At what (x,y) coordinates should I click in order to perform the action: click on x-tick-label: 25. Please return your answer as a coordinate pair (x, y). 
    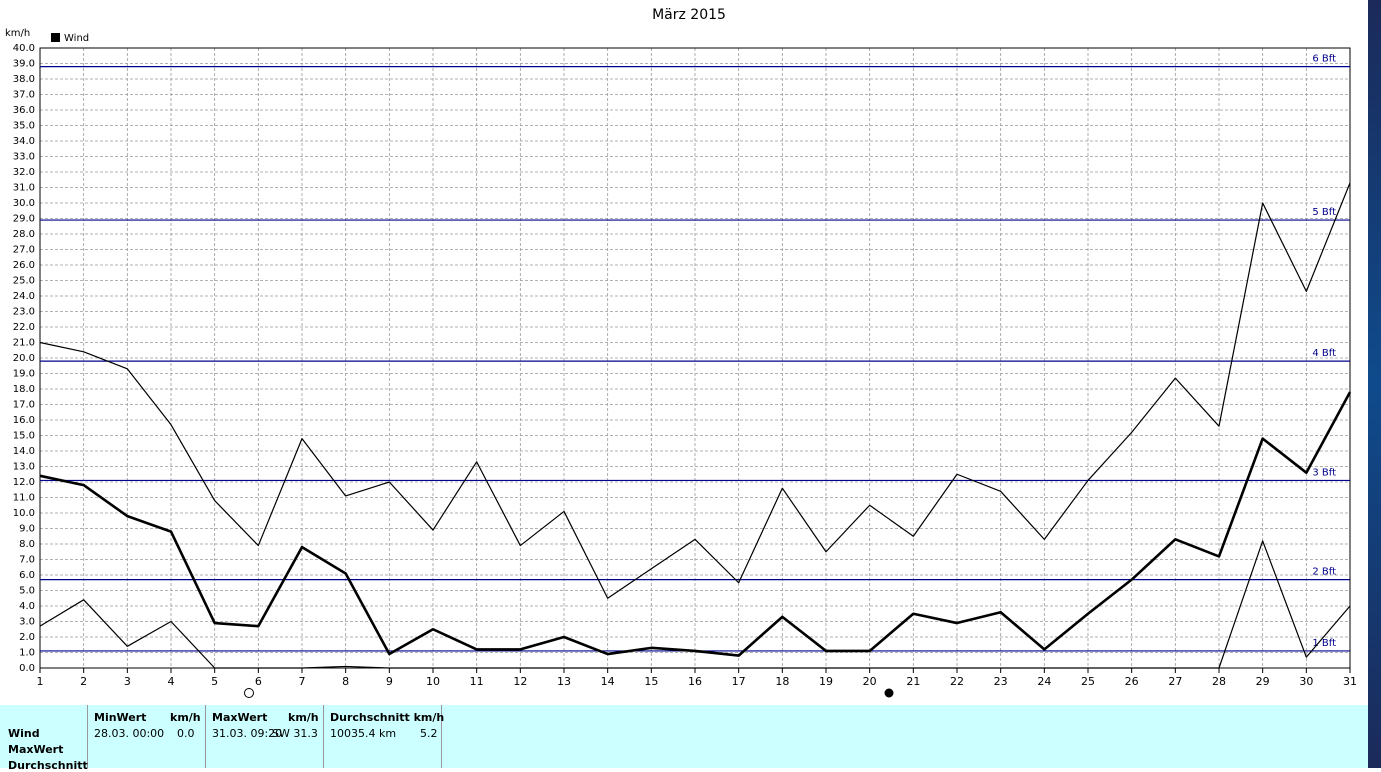
    Looking at the image, I should click on (1088, 681).